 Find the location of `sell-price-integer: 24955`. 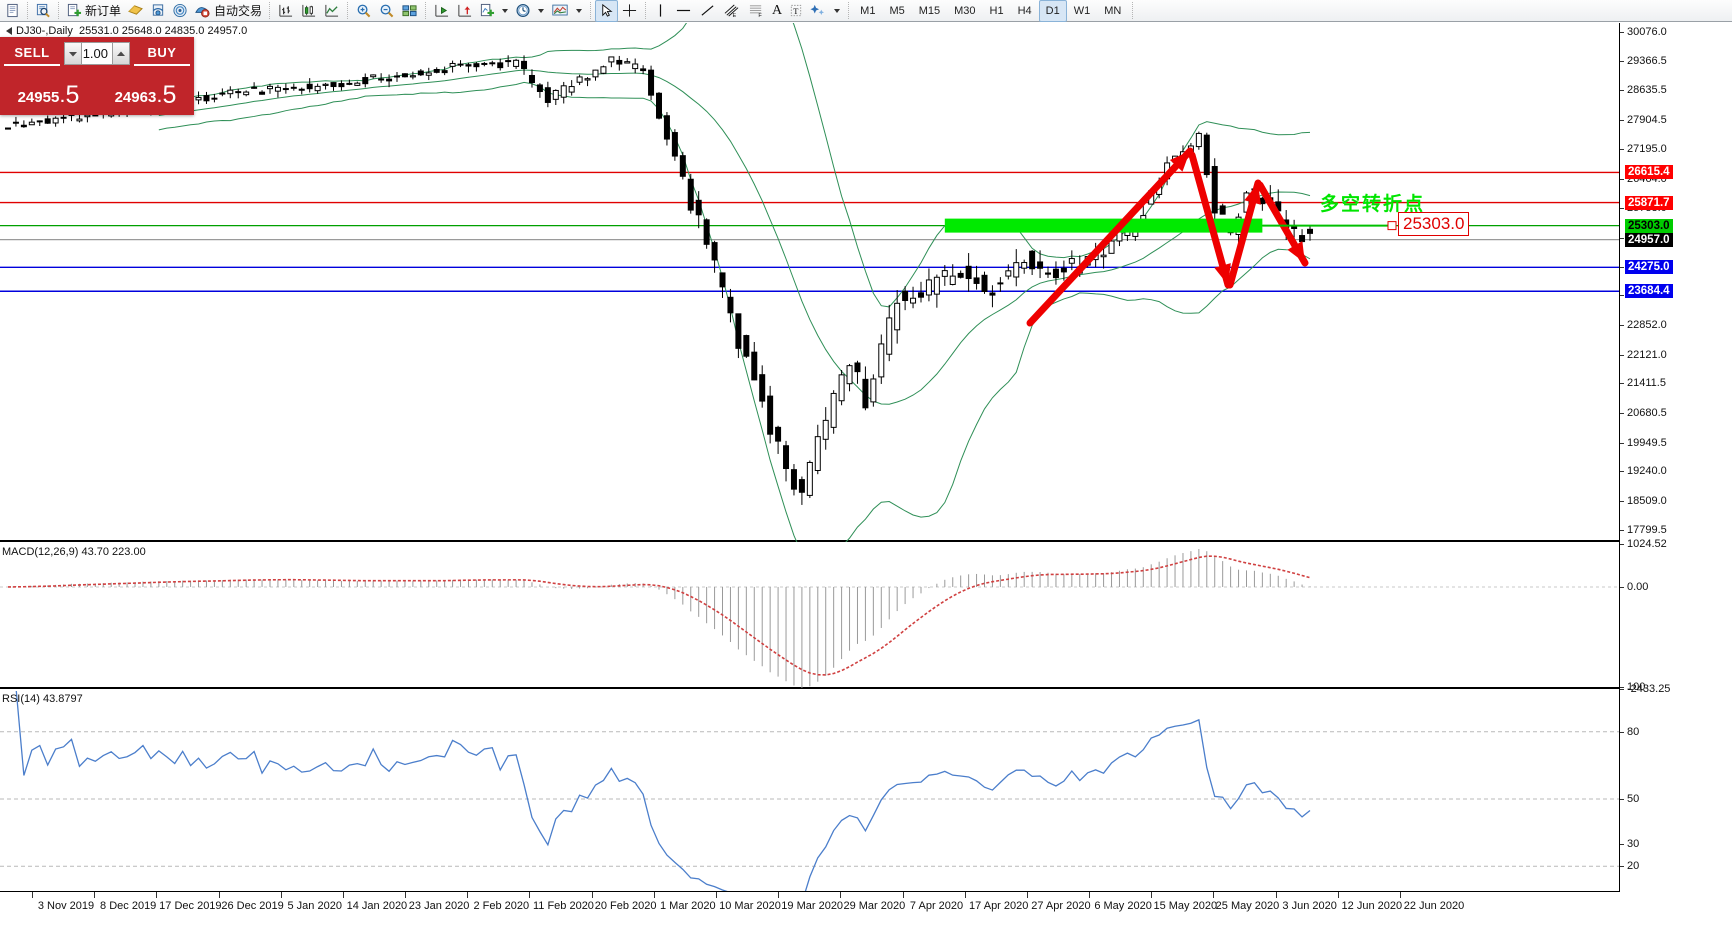

sell-price-integer: 24955 is located at coordinates (38, 97).